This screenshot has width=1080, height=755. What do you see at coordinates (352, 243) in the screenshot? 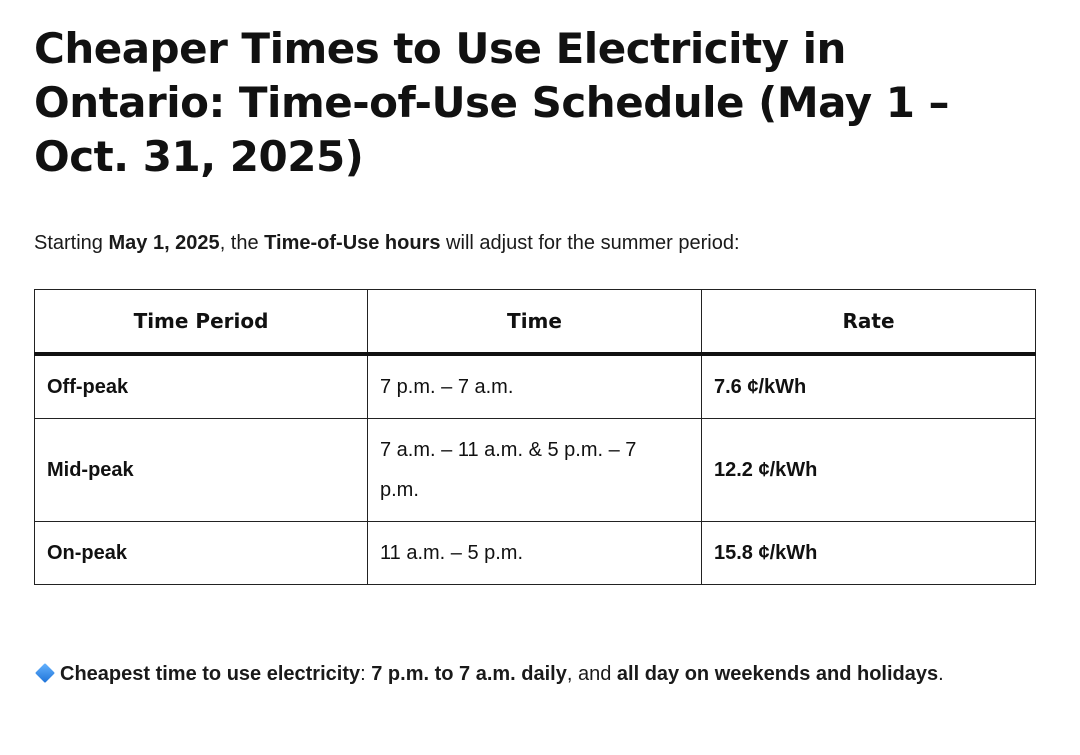
I see `intro-term: Time-of-Use hours` at bounding box center [352, 243].